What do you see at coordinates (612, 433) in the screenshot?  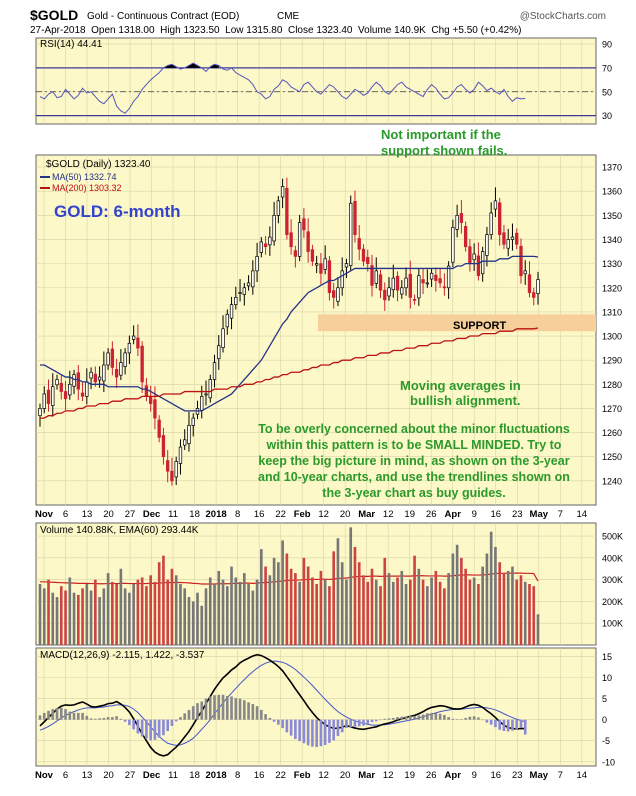 I see `price-y-tick: 1260` at bounding box center [612, 433].